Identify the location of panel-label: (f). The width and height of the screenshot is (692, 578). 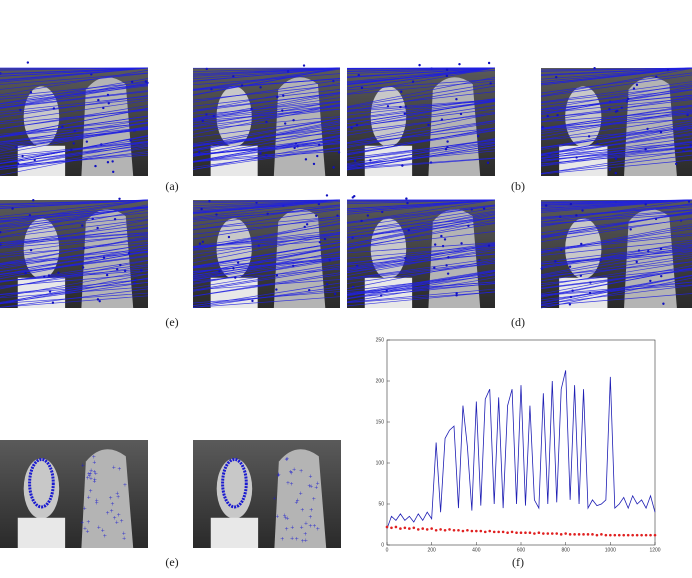
(518, 562).